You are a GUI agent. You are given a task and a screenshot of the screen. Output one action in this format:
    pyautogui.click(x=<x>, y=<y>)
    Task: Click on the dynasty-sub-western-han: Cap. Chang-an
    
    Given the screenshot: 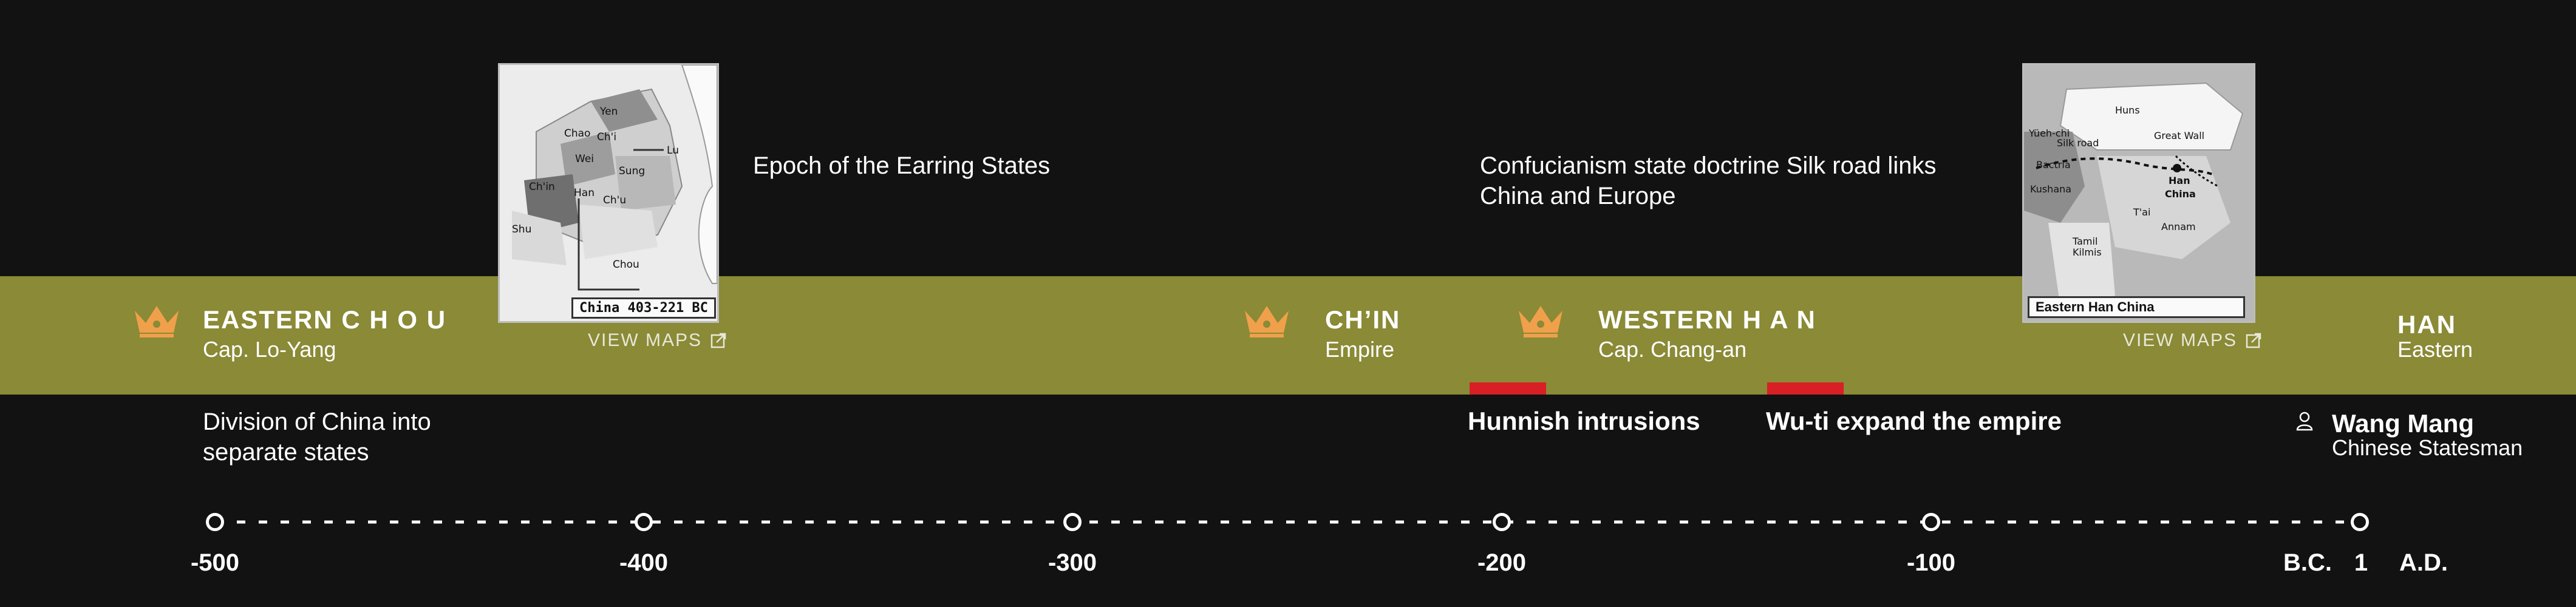 What is the action you would take?
    pyautogui.click(x=1672, y=349)
    